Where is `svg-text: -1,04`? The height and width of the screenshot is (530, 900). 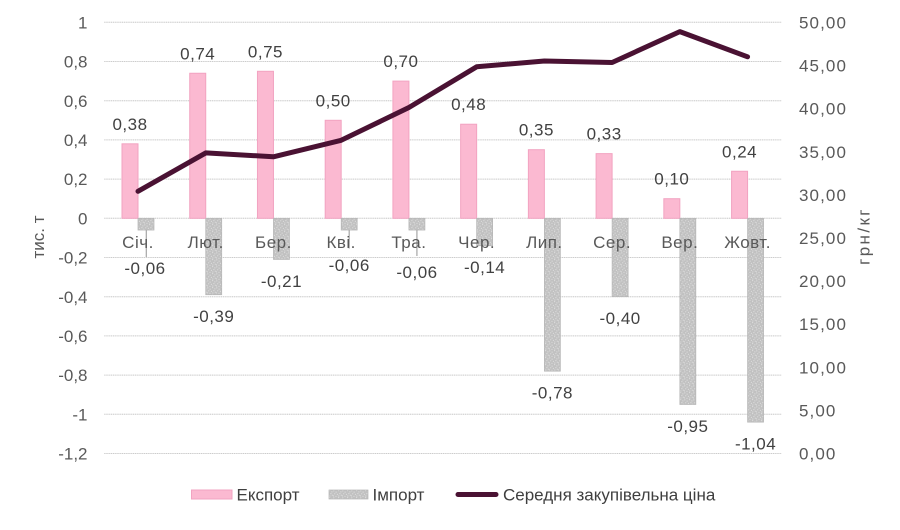
svg-text: -1,04 is located at coordinates (755, 443).